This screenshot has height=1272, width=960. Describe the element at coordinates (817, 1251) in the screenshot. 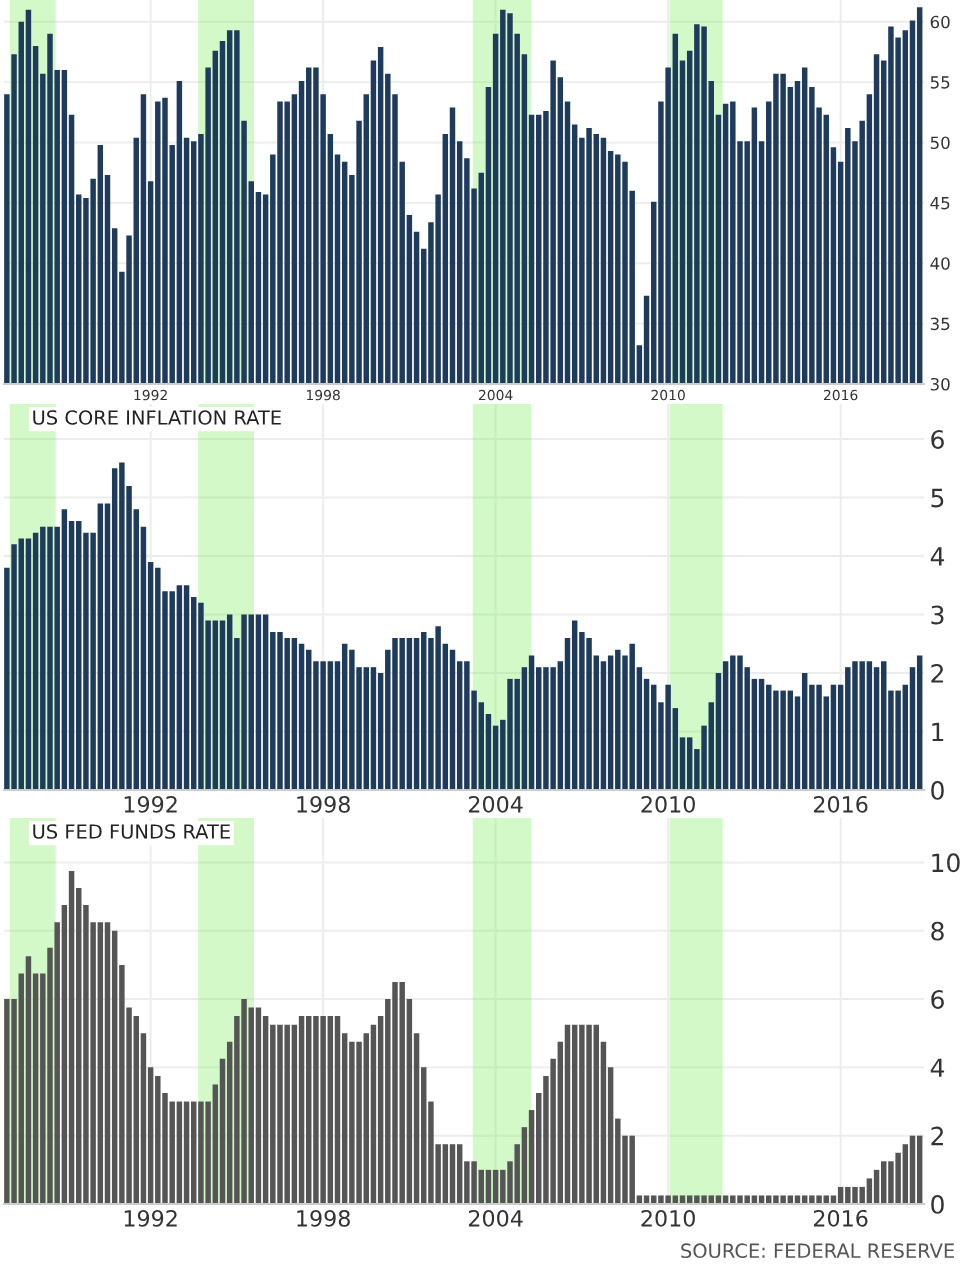

I see `source-note: SOURCE: FEDERAL RESERVE` at that location.